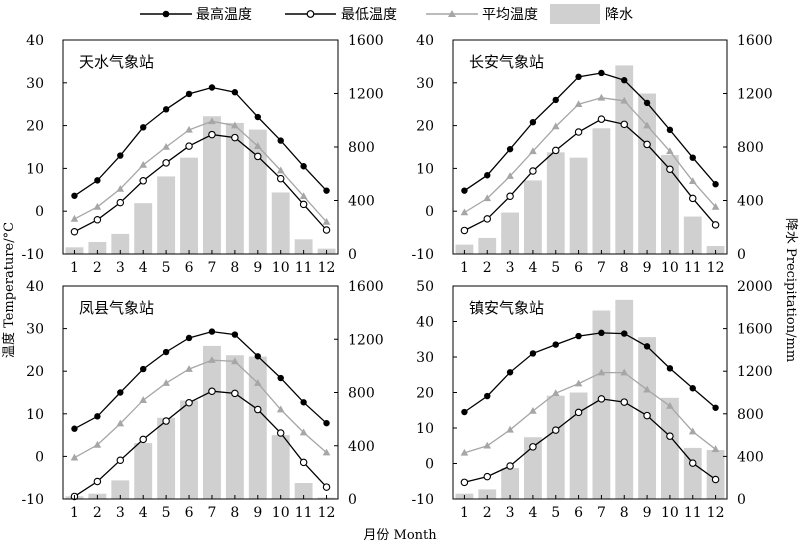 This screenshot has height=546, width=800. What do you see at coordinates (429, 465) in the screenshot?
I see `y-left-tick-label: 0` at bounding box center [429, 465].